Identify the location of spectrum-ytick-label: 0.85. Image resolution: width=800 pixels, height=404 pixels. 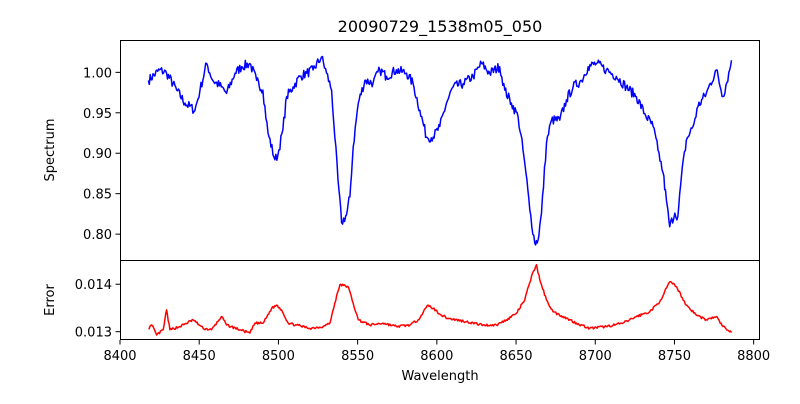
(97, 195).